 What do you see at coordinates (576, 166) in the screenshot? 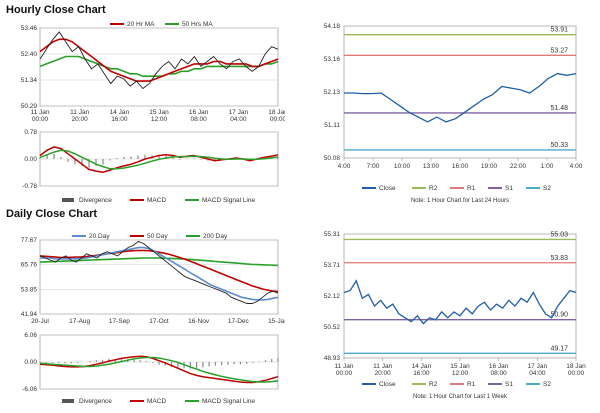
I see `x-tick-label: 4:00` at bounding box center [576, 166].